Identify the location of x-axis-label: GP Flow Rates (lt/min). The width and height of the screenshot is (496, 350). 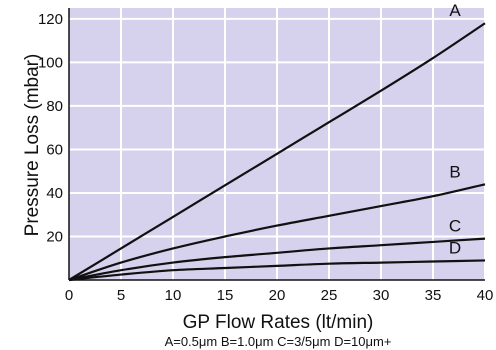
(278, 322).